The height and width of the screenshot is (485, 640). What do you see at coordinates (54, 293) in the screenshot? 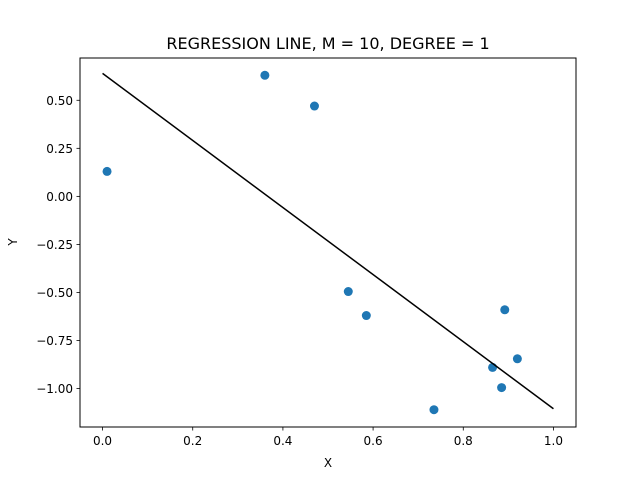
I see `y-tick-label: −0.50` at bounding box center [54, 293].